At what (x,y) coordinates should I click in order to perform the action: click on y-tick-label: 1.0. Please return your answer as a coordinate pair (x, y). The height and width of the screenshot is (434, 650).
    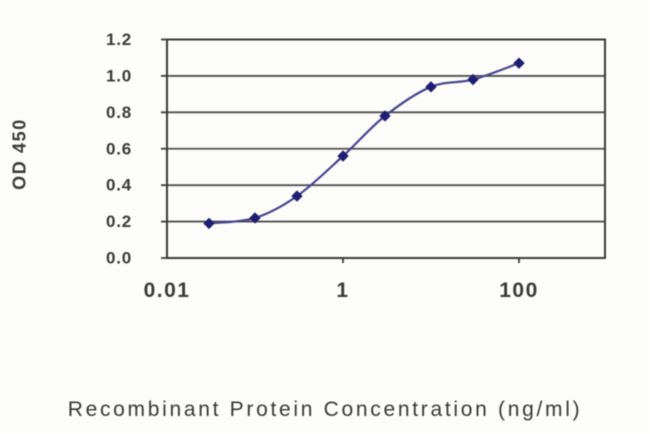
    Looking at the image, I should click on (119, 75).